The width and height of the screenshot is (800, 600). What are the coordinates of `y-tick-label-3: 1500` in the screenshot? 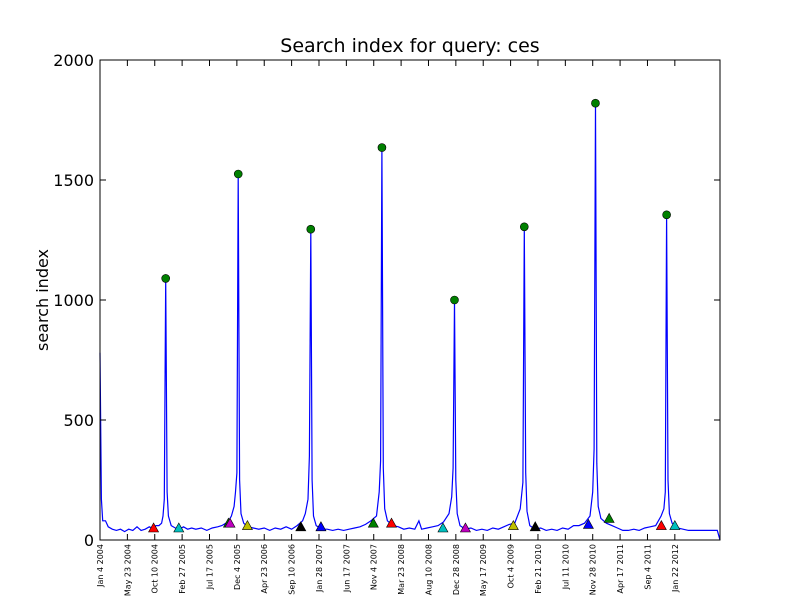 It's located at (73, 180).